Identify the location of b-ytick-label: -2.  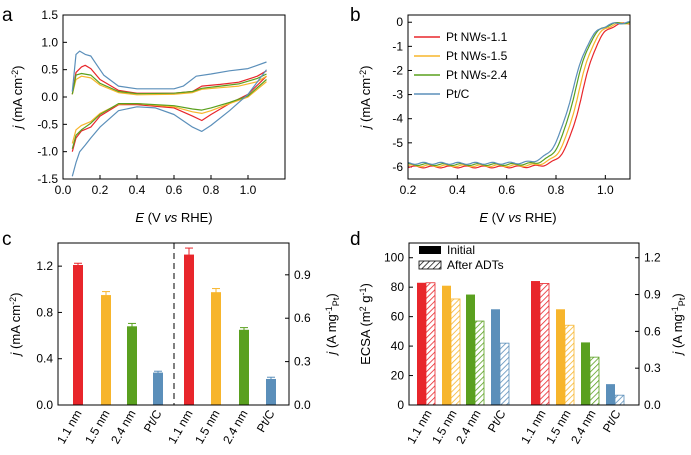
(397, 70).